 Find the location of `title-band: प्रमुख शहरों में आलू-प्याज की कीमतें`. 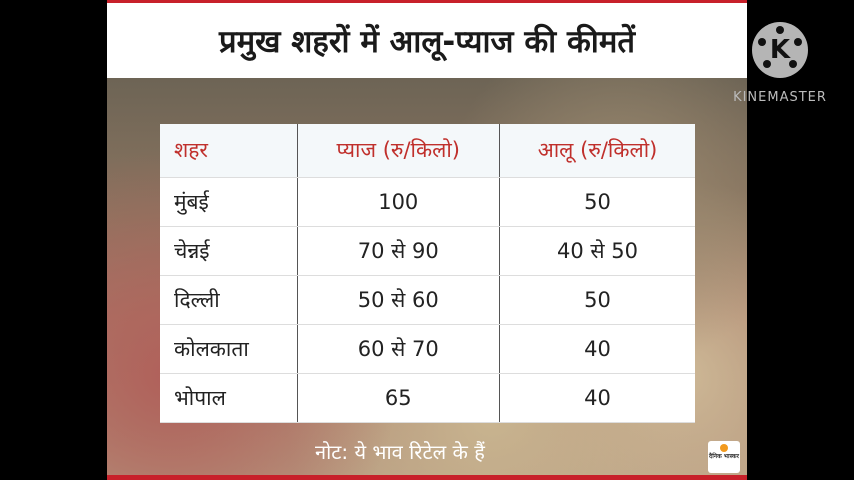

title-band: प्रमुख शहरों में आलू-प्याज की कीमतें is located at coordinates (427, 40).